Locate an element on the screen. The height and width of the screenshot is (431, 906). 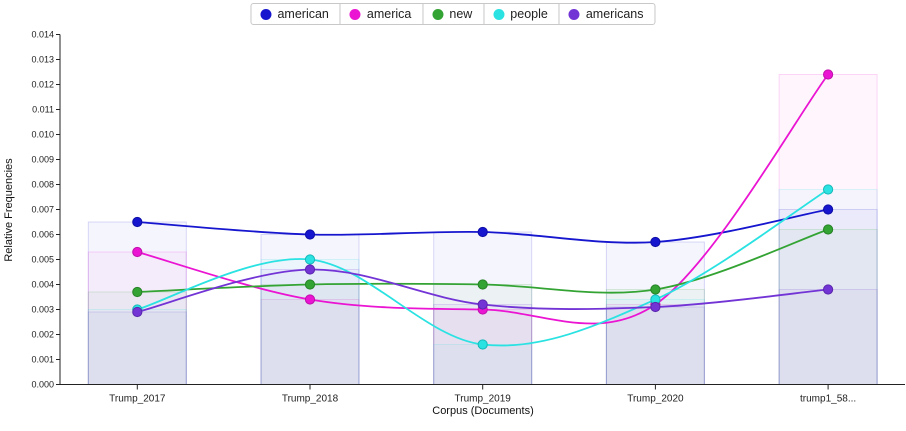
y-tick-label: 0.010 is located at coordinates (42, 135).